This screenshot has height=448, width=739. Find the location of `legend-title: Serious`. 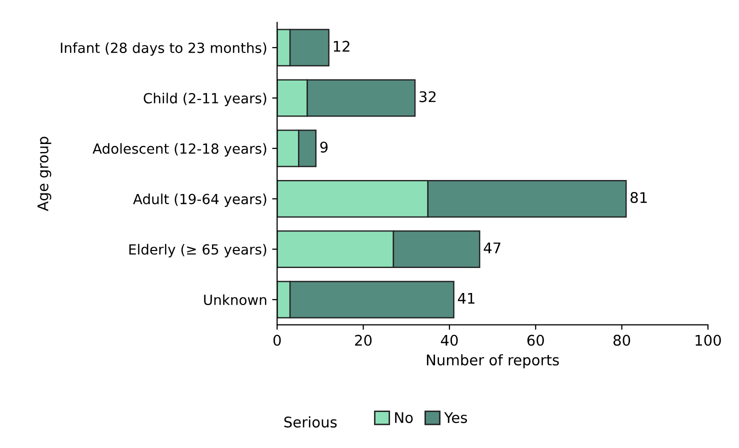

legend-title: Serious is located at coordinates (310, 422).